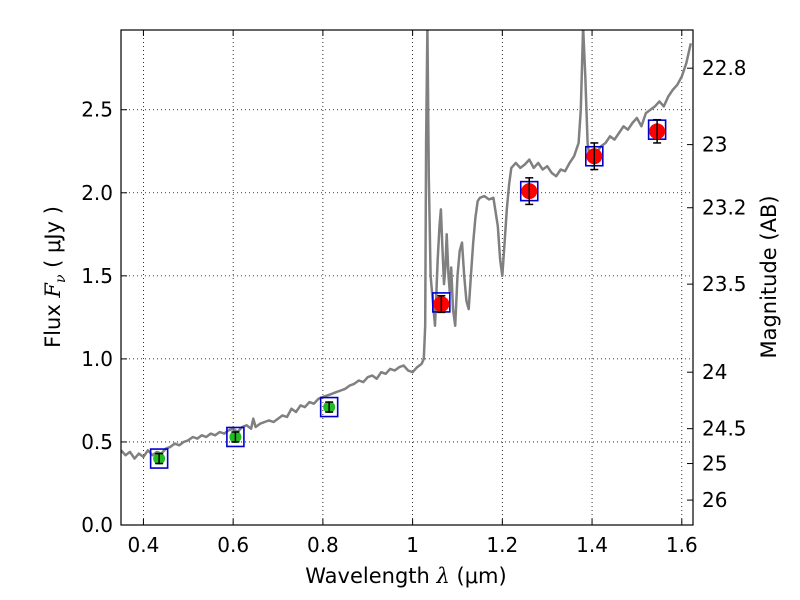 This screenshot has width=800, height=600. Describe the element at coordinates (97, 359) in the screenshot. I see `y-tick-label: 1.0` at that location.